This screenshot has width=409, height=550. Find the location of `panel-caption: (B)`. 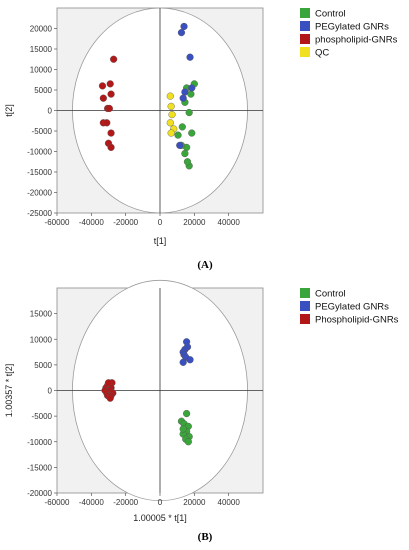

panel-caption: (B) is located at coordinates (205, 537).